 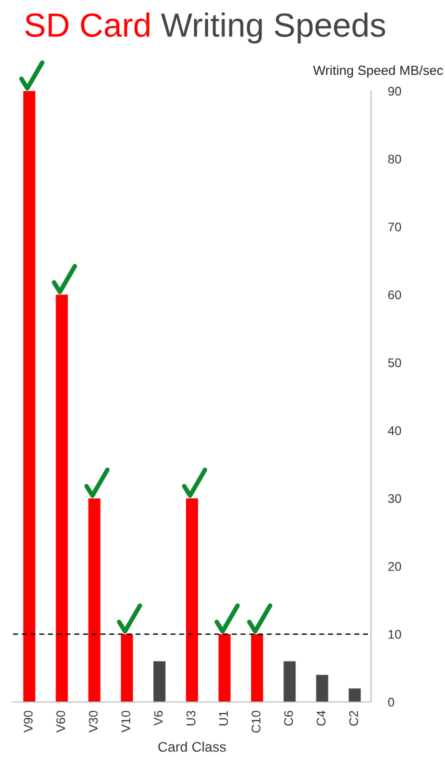 What do you see at coordinates (28, 721) in the screenshot?
I see `x-tick-label: V90` at bounding box center [28, 721].